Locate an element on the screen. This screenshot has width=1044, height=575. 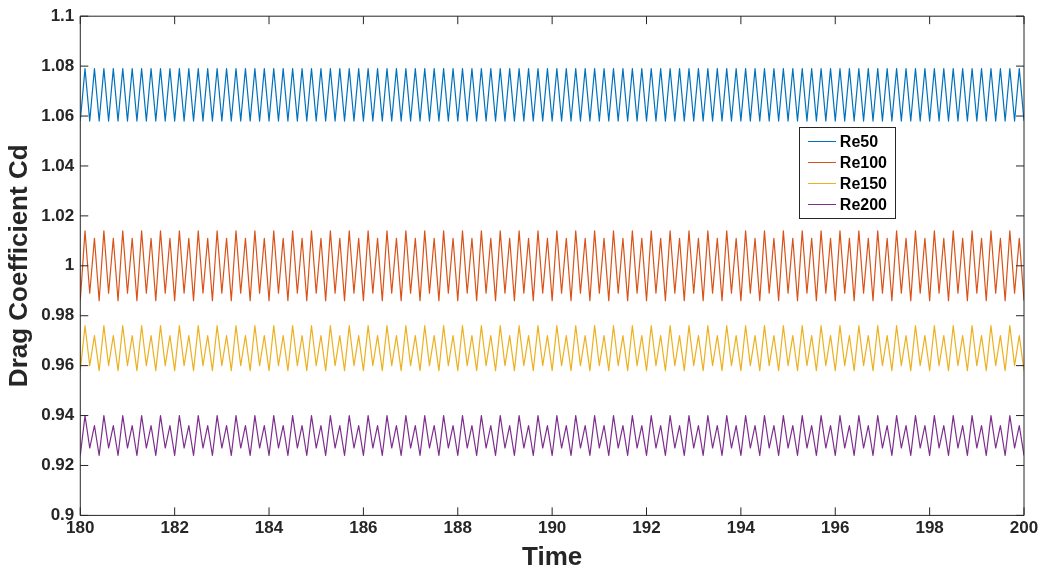
y-tick-label: 1.02 is located at coordinates (58, 215).